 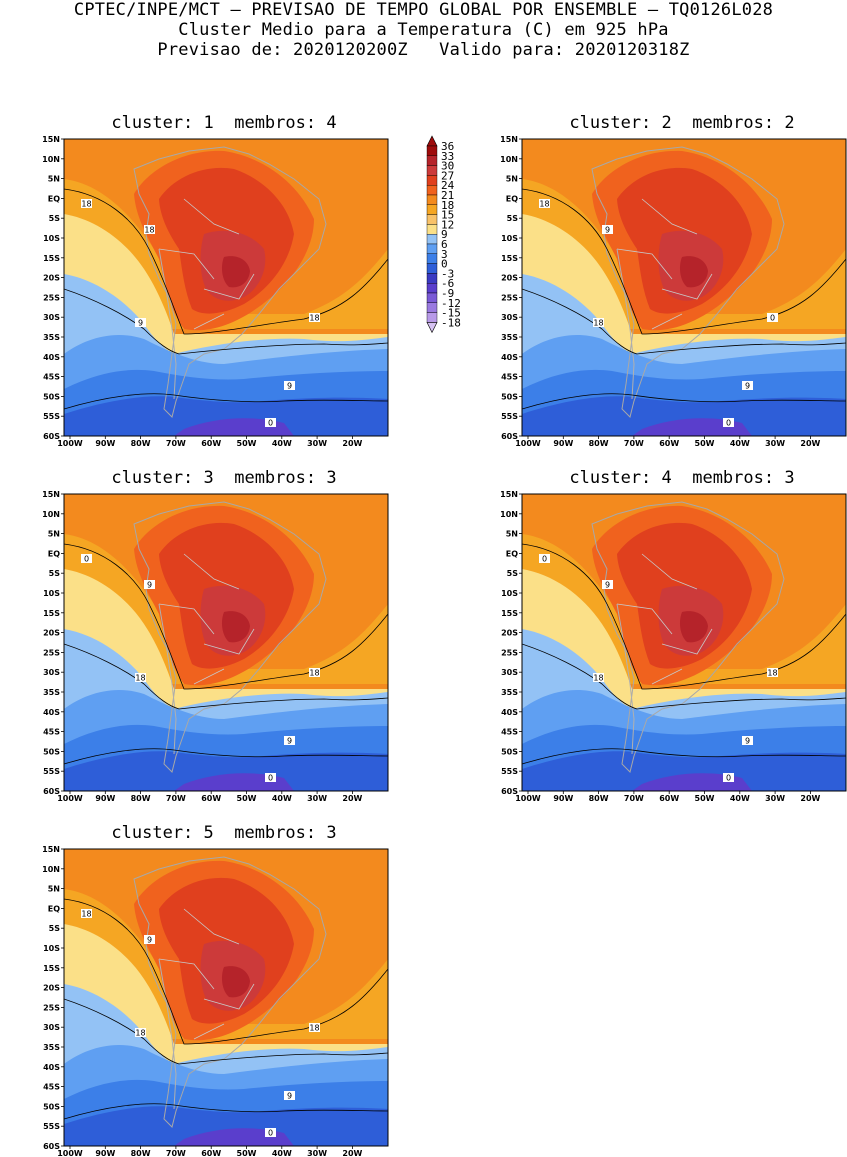 I want to click on panel-title-cluster-5: cluster: 5 membros: 3, so click(x=224, y=833).